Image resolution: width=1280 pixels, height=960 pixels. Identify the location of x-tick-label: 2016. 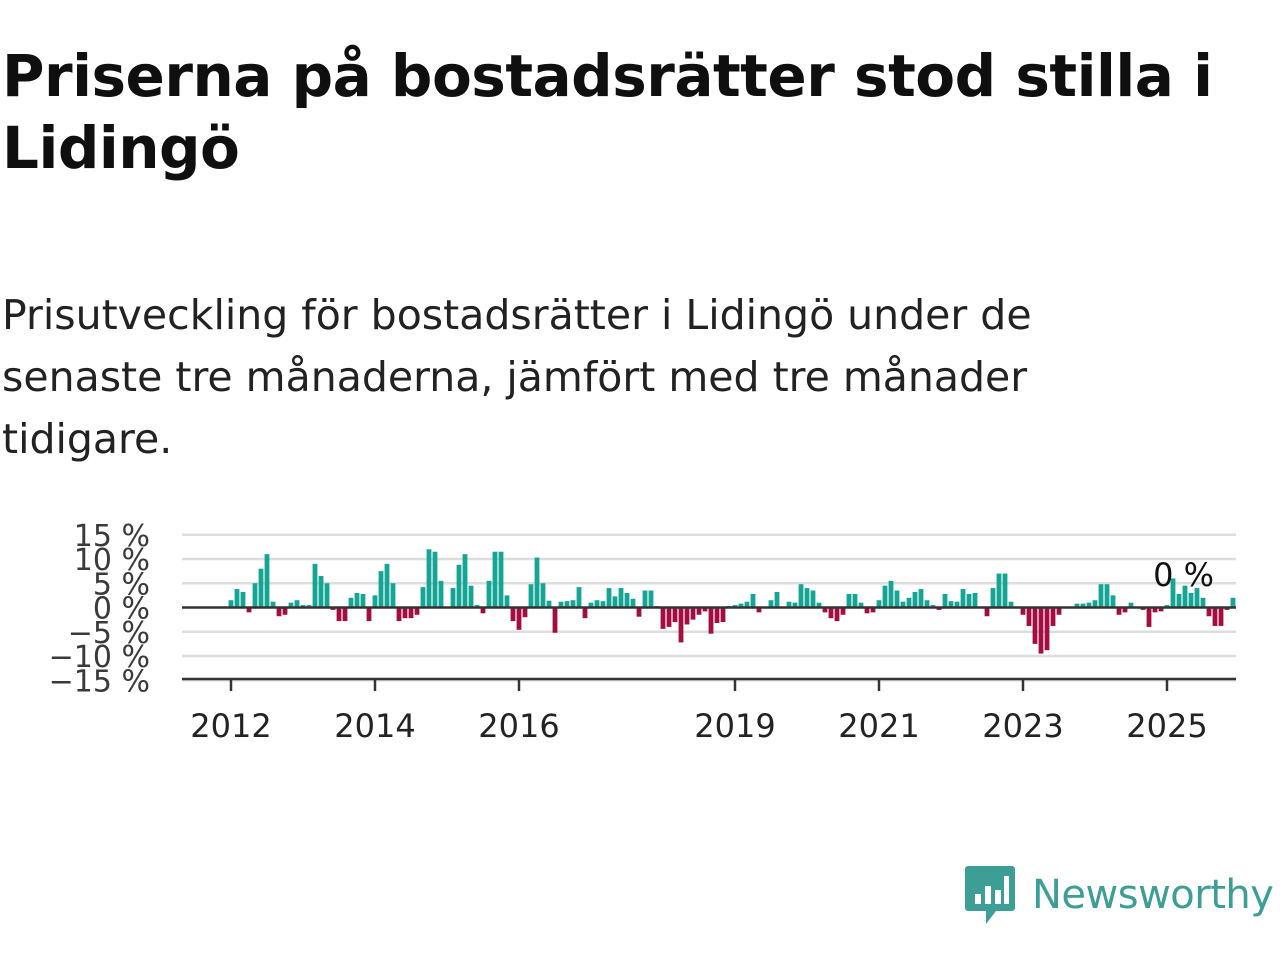
(518, 726).